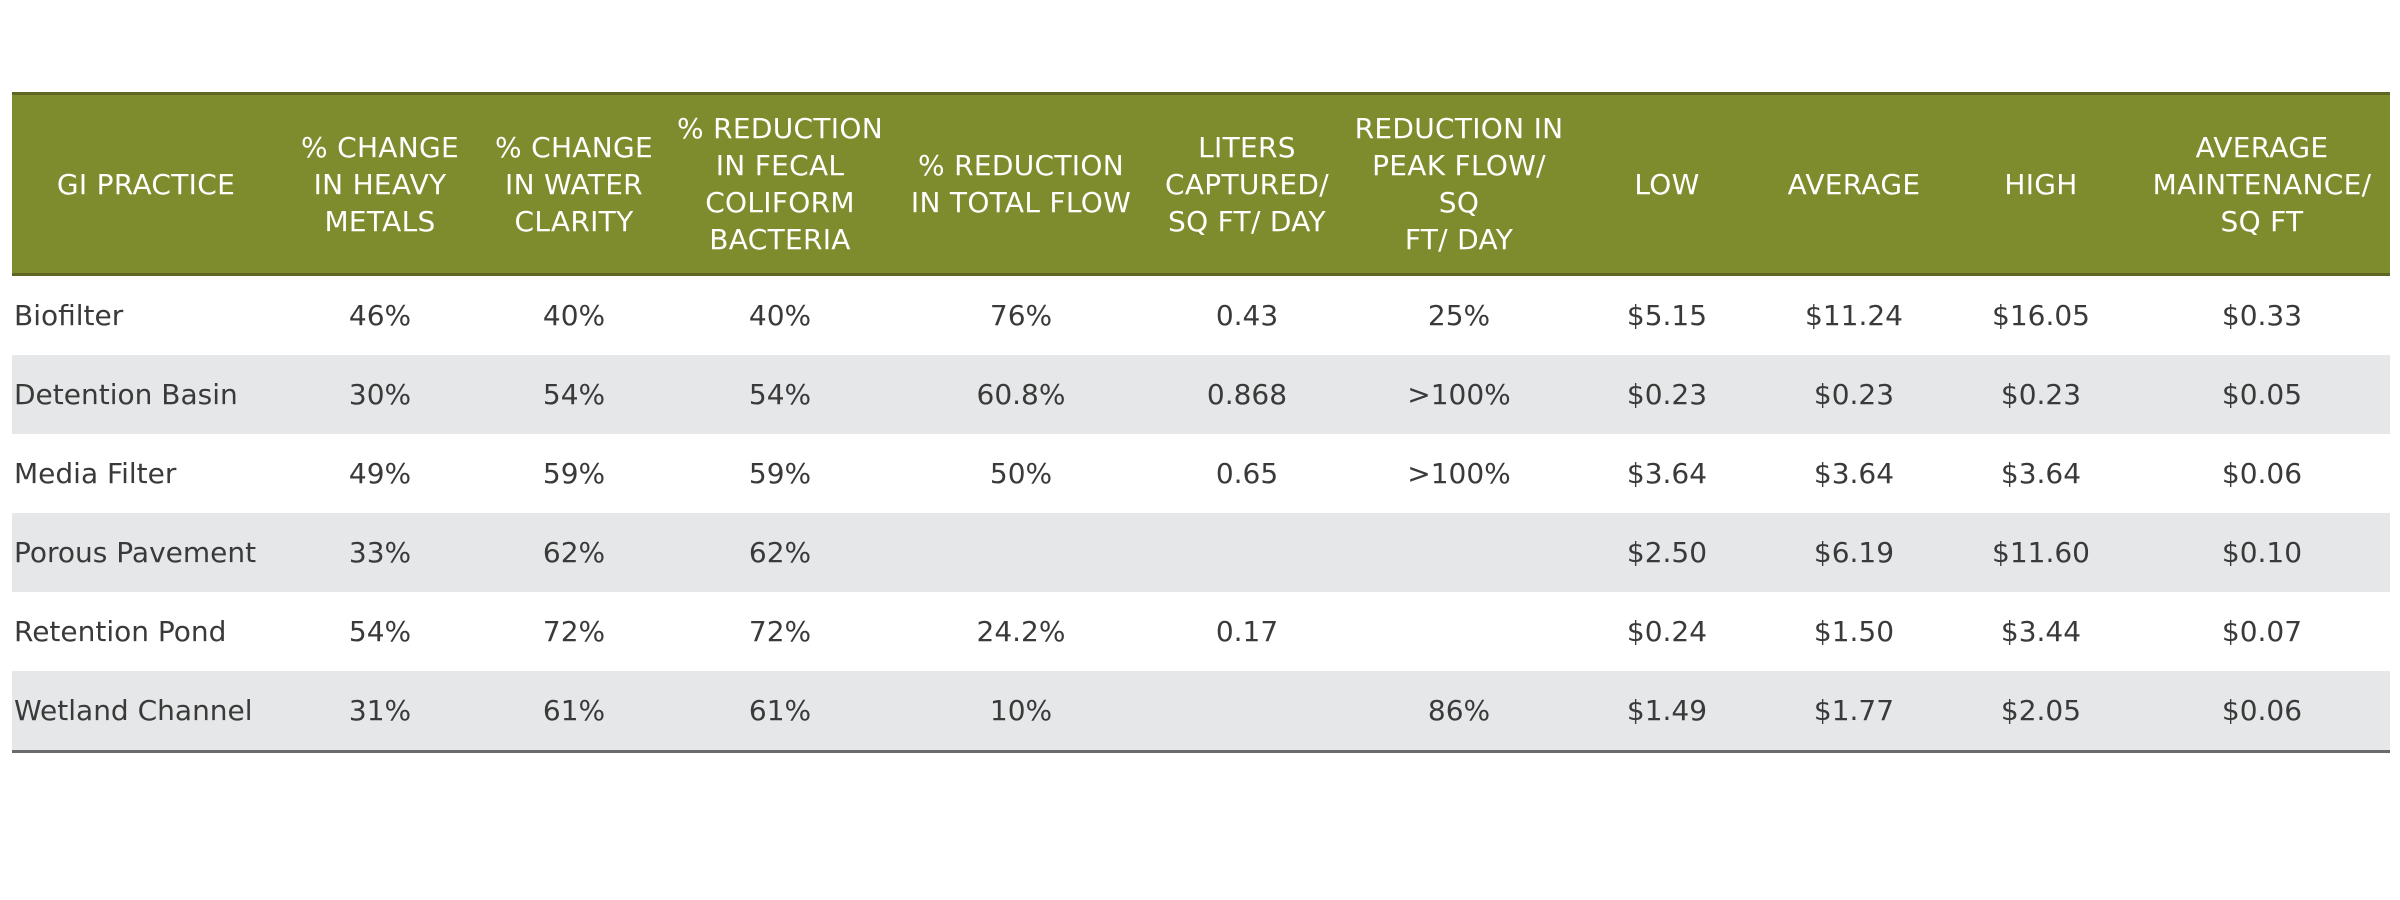 Image resolution: width=2400 pixels, height=900 pixels. I want to click on table-cell: $3.44, so click(2041, 631).